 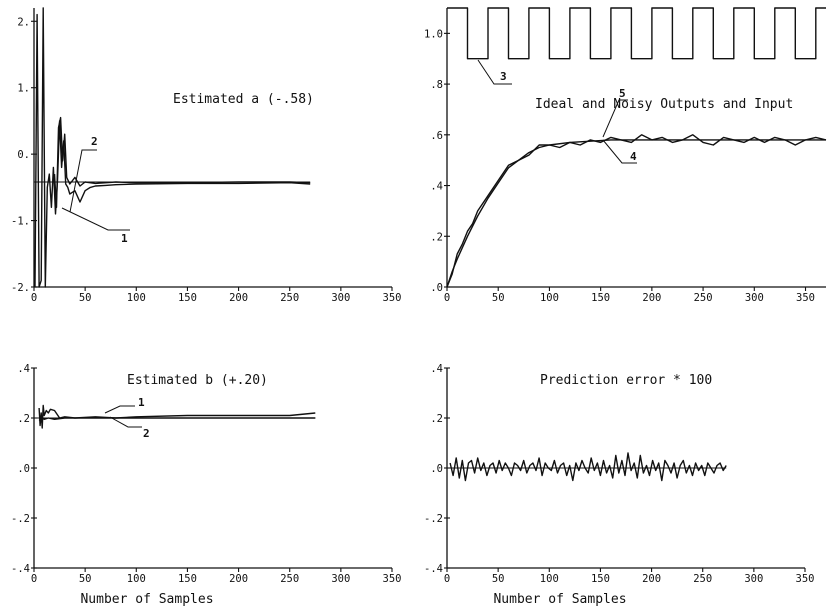 I want to click on curve-label-3: 3, so click(x=503, y=76).